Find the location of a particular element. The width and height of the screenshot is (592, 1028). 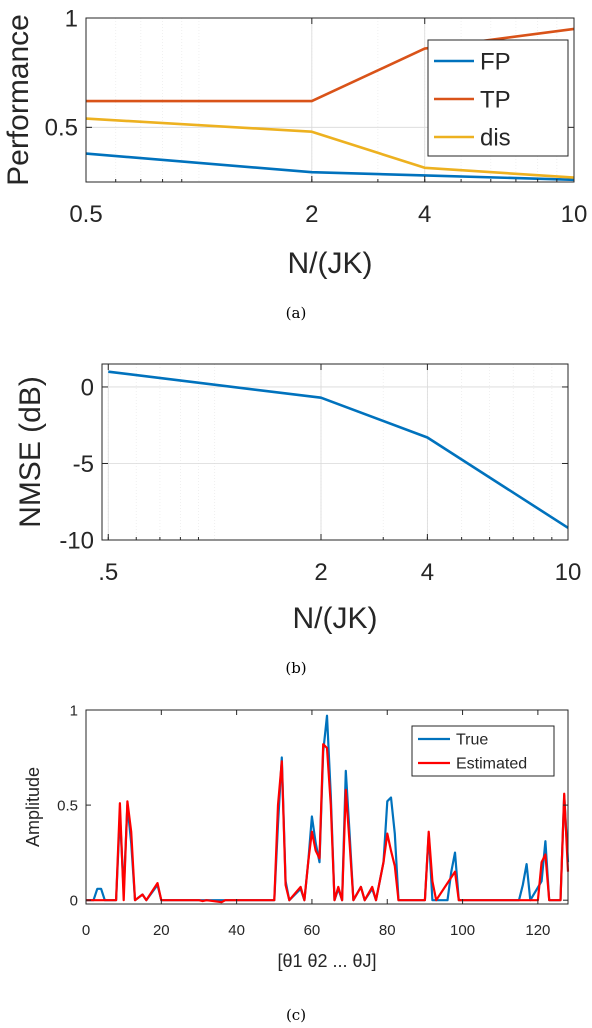

x-tick-label: 100 is located at coordinates (462, 930).